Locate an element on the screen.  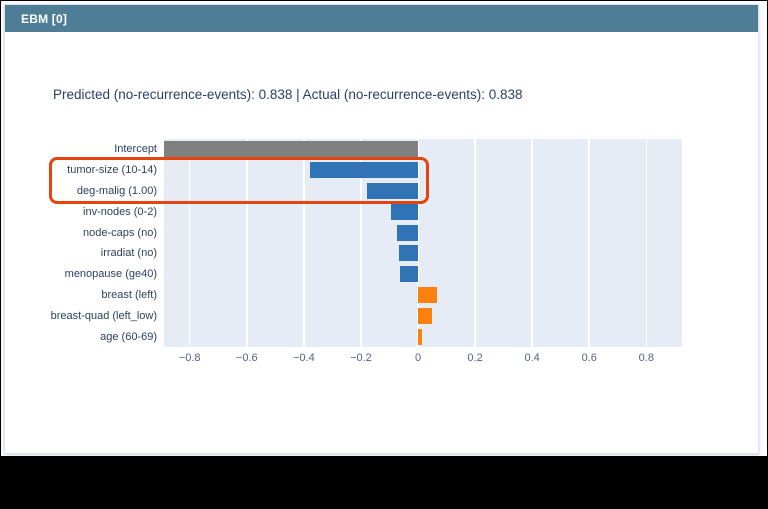
bottom-black-bar is located at coordinates (384, 482).